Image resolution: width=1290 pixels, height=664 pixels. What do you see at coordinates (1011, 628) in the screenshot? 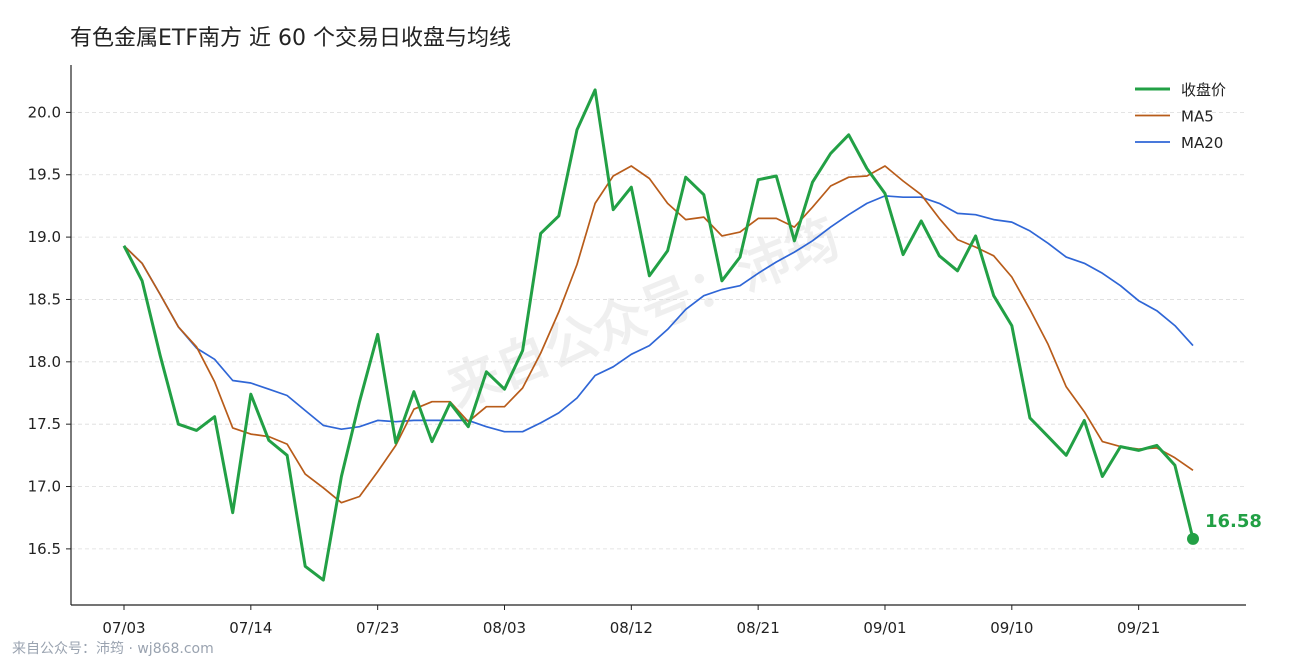
I see `x-tick-label: 09/10` at bounding box center [1011, 628].